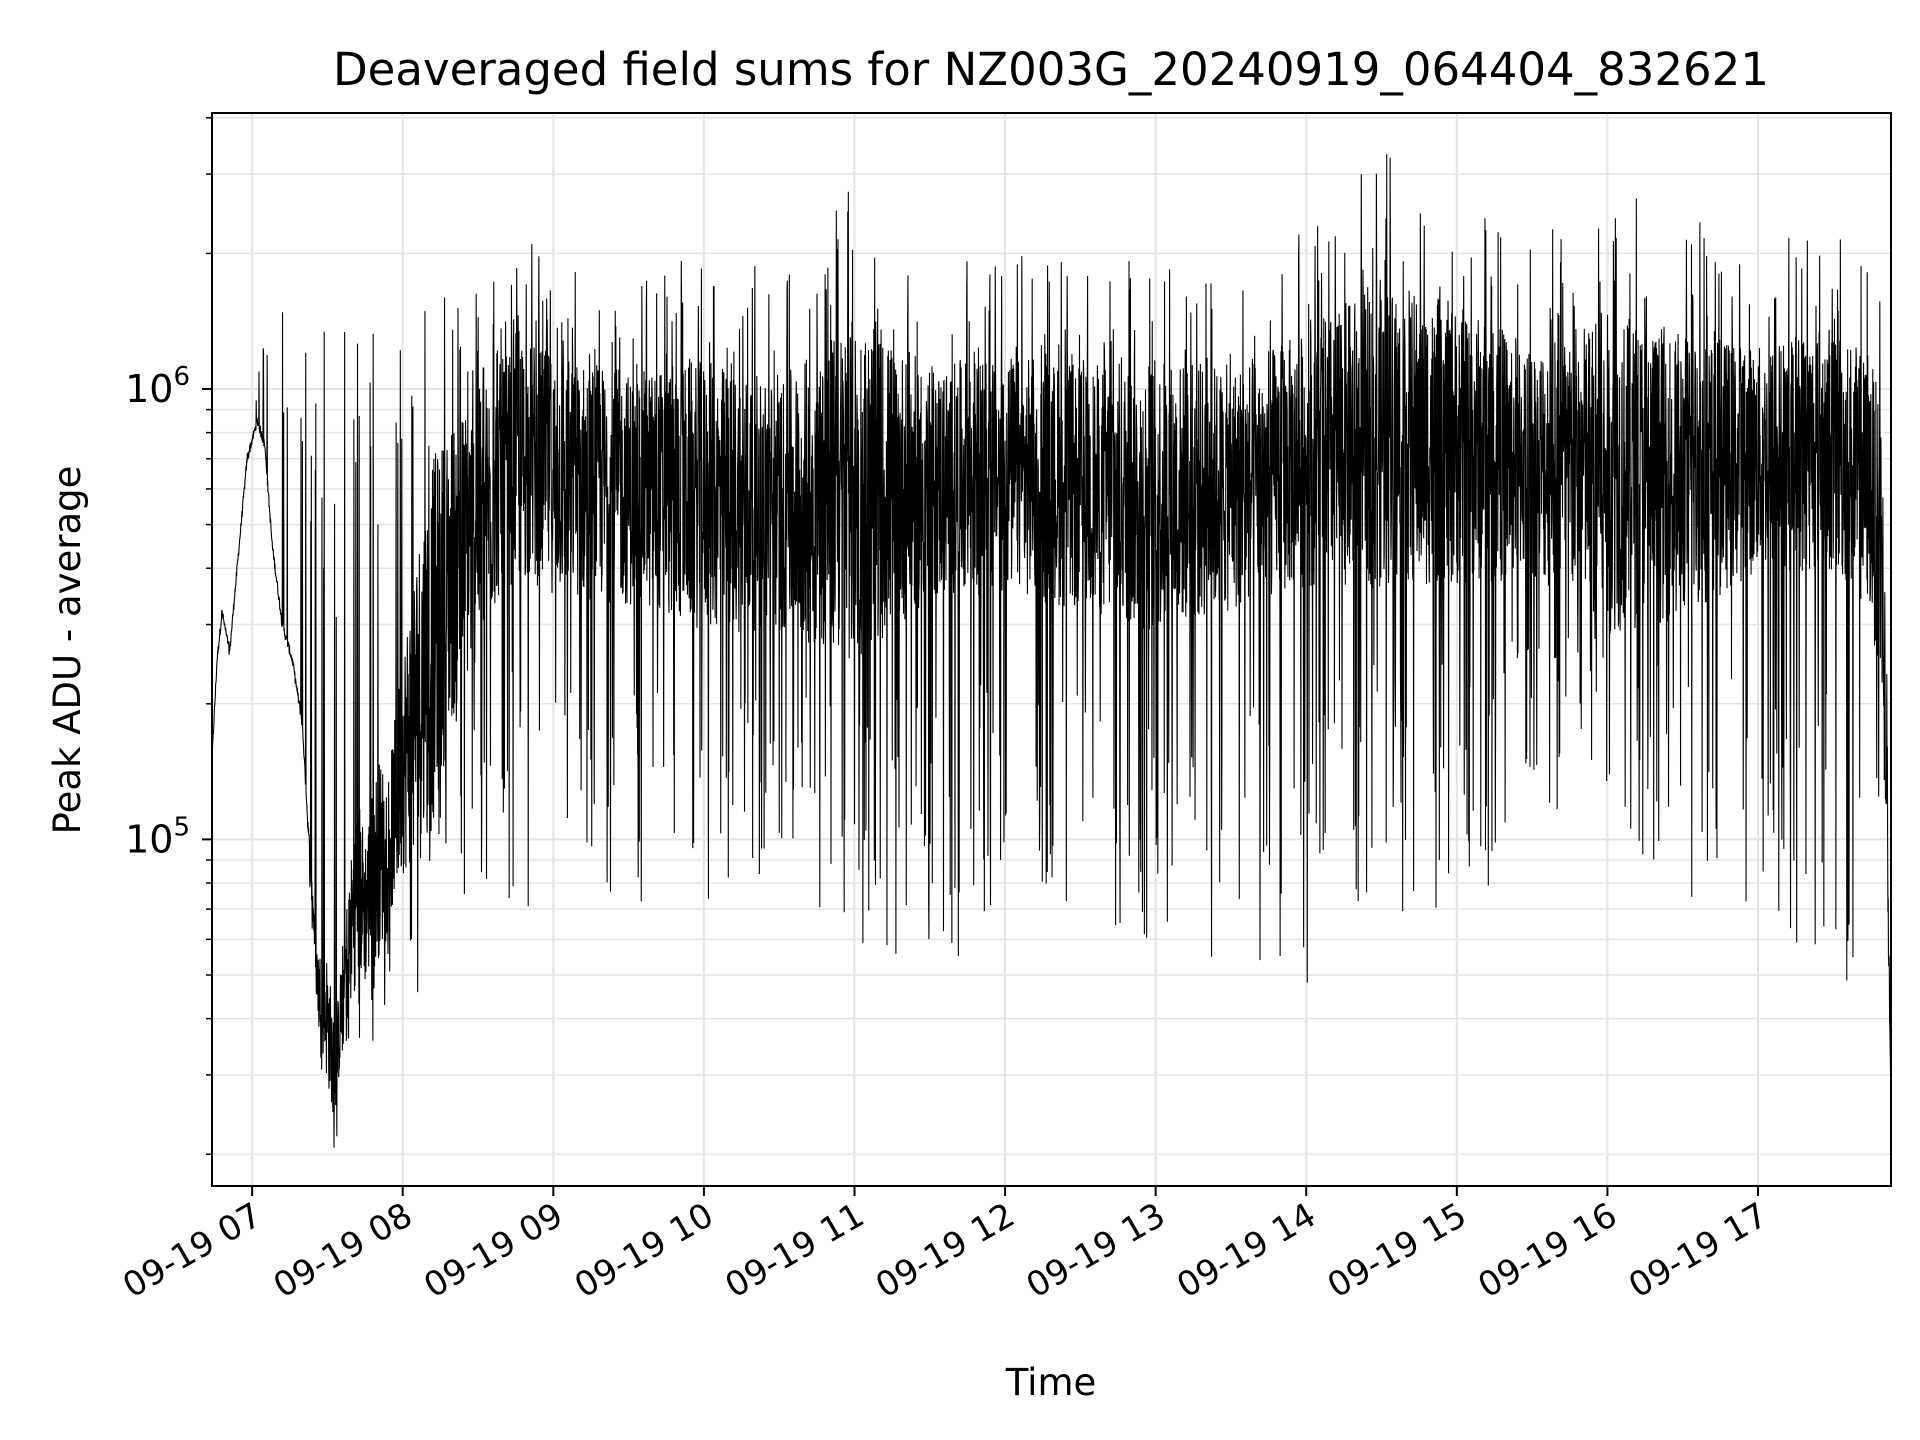 This screenshot has height=1440, width=1920. Describe the element at coordinates (67, 650) in the screenshot. I see `y-axis-label: Peak ADU - average` at that location.